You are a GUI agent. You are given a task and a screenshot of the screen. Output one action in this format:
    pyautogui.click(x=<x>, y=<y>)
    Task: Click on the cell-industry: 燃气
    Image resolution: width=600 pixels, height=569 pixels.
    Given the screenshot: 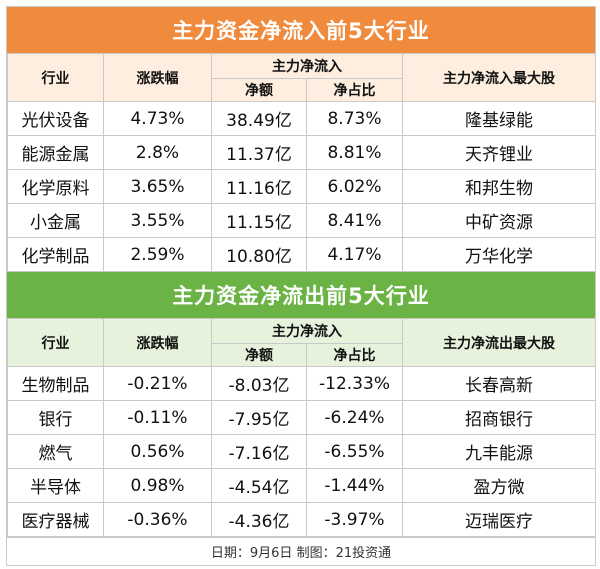 What is the action you would take?
    pyautogui.click(x=55, y=451)
    